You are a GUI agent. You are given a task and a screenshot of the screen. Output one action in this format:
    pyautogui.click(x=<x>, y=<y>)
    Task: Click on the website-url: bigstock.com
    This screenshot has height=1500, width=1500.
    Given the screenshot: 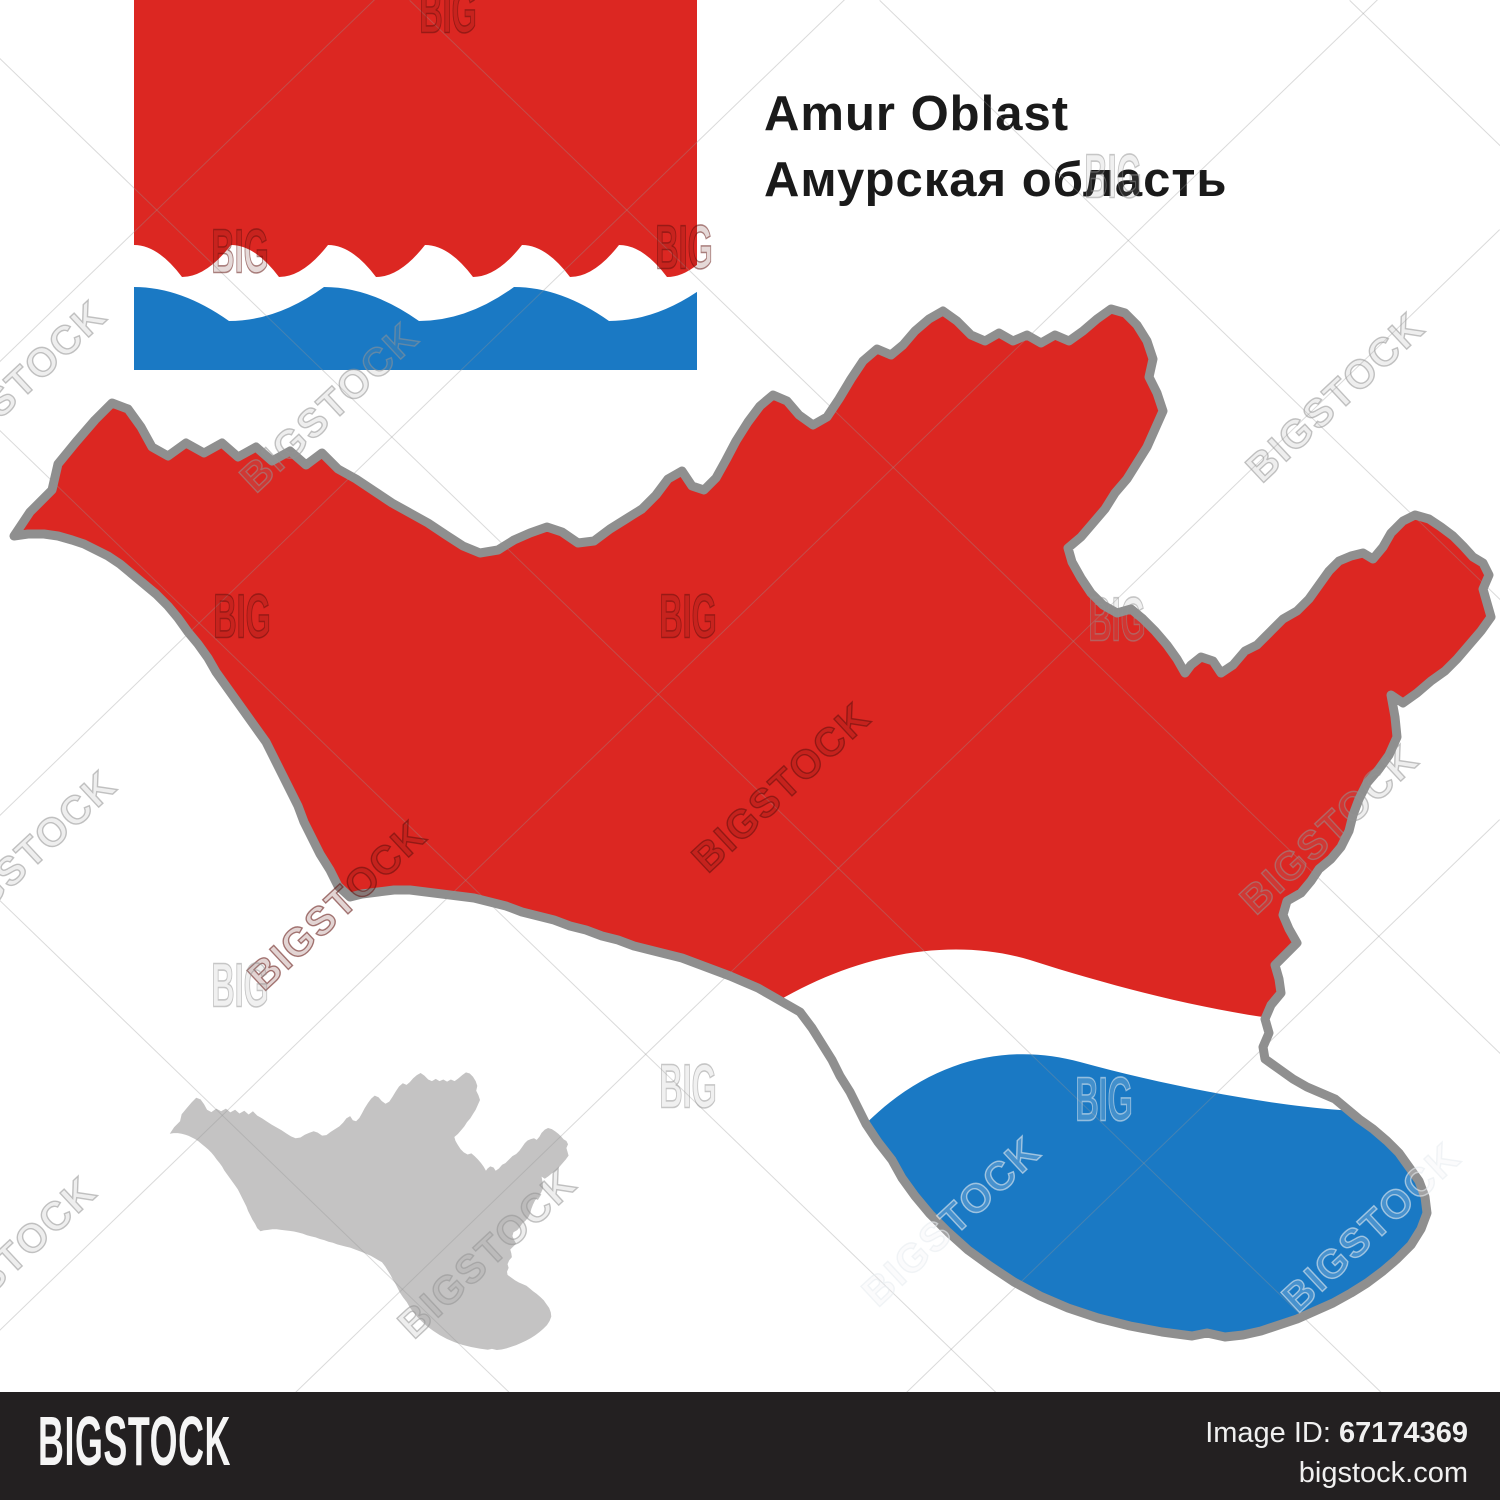 What is the action you would take?
    pyautogui.click(x=1383, y=1473)
    